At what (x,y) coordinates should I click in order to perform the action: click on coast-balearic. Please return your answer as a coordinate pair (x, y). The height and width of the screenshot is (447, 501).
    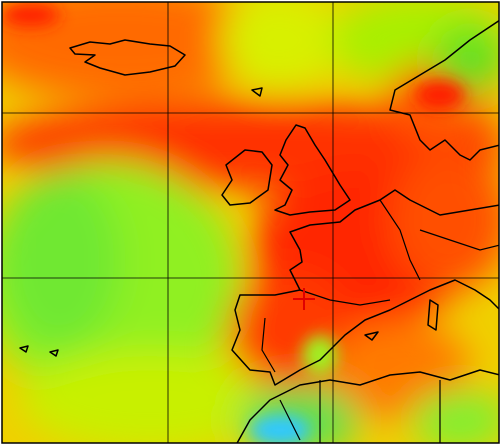
    Looking at the image, I should click on (371, 336).